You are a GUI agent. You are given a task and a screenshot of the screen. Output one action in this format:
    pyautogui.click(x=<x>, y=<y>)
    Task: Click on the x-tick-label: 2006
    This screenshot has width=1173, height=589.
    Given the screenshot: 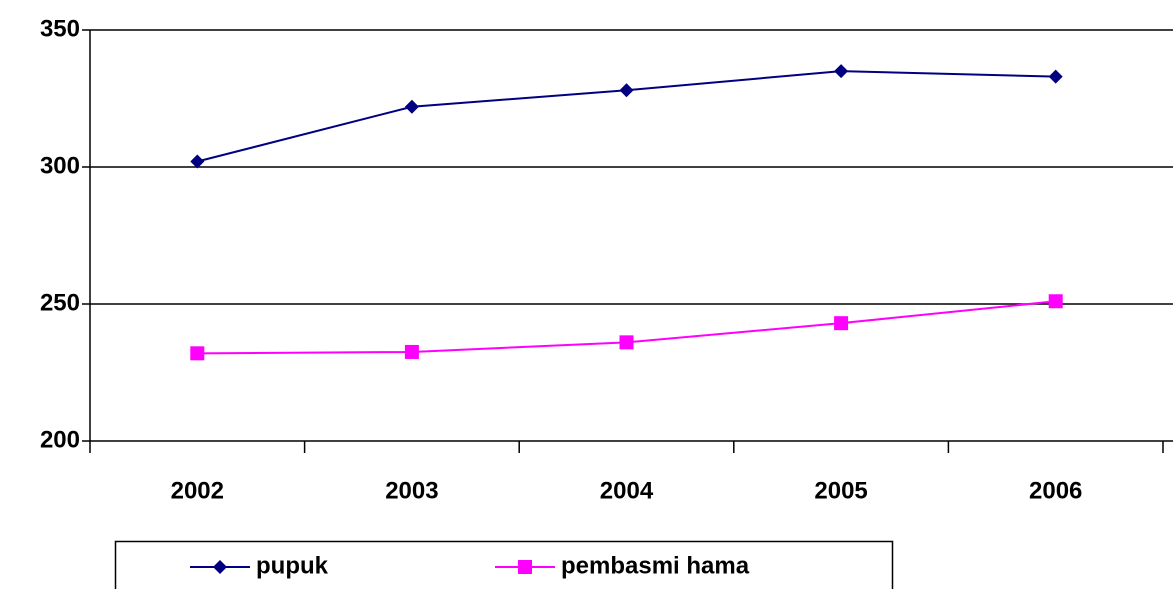 What is the action you would take?
    pyautogui.click(x=1055, y=490)
    